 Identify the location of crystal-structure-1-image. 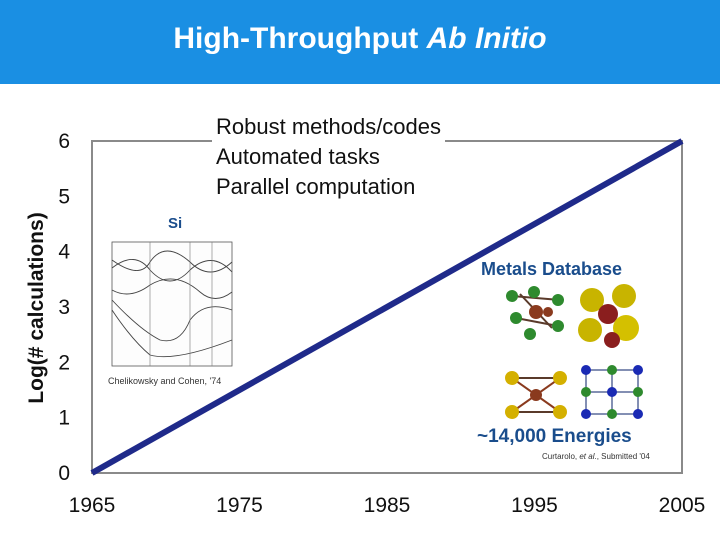
(535, 313).